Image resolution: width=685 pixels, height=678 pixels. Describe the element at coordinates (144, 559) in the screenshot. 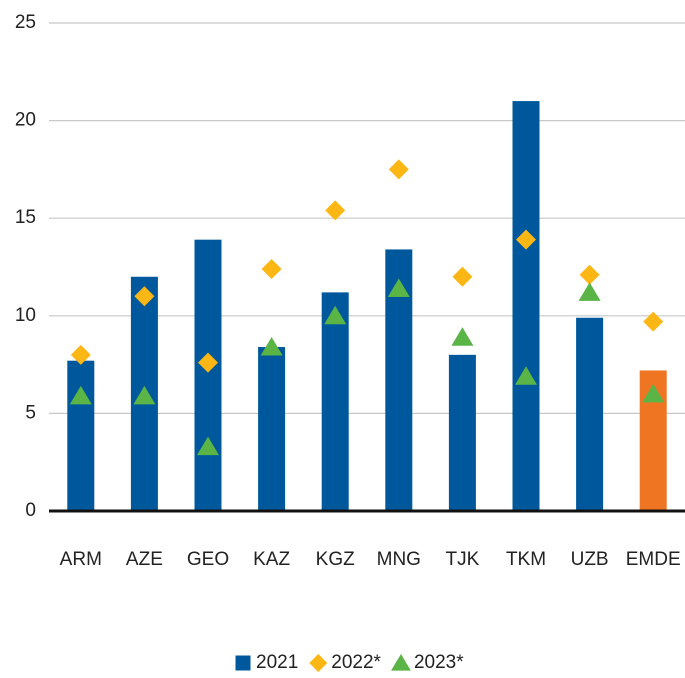

I see `x-tick-label: AZE` at that location.